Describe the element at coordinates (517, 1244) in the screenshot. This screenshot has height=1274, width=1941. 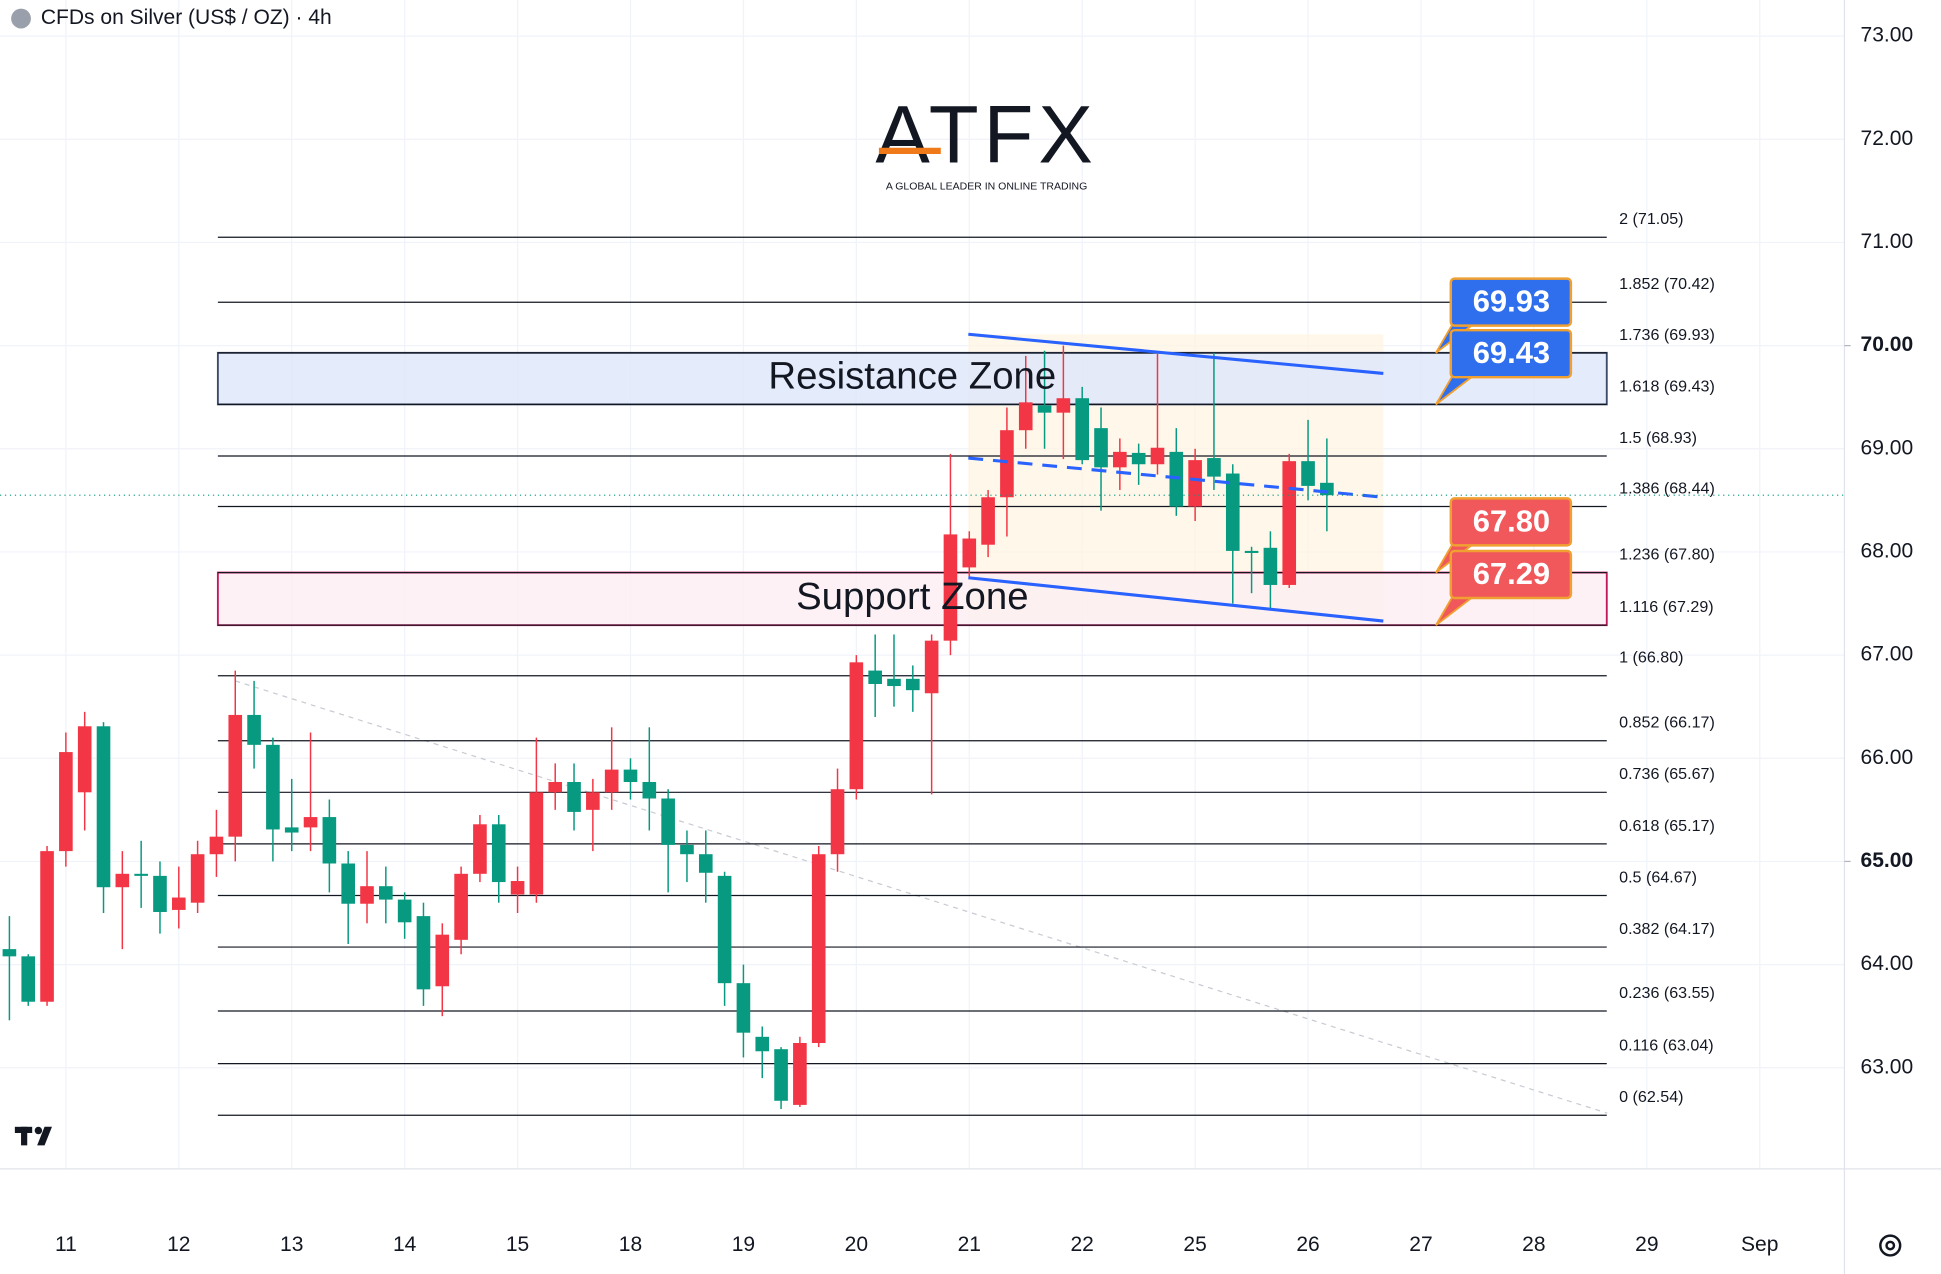
I see `x-tick-label: 15` at that location.